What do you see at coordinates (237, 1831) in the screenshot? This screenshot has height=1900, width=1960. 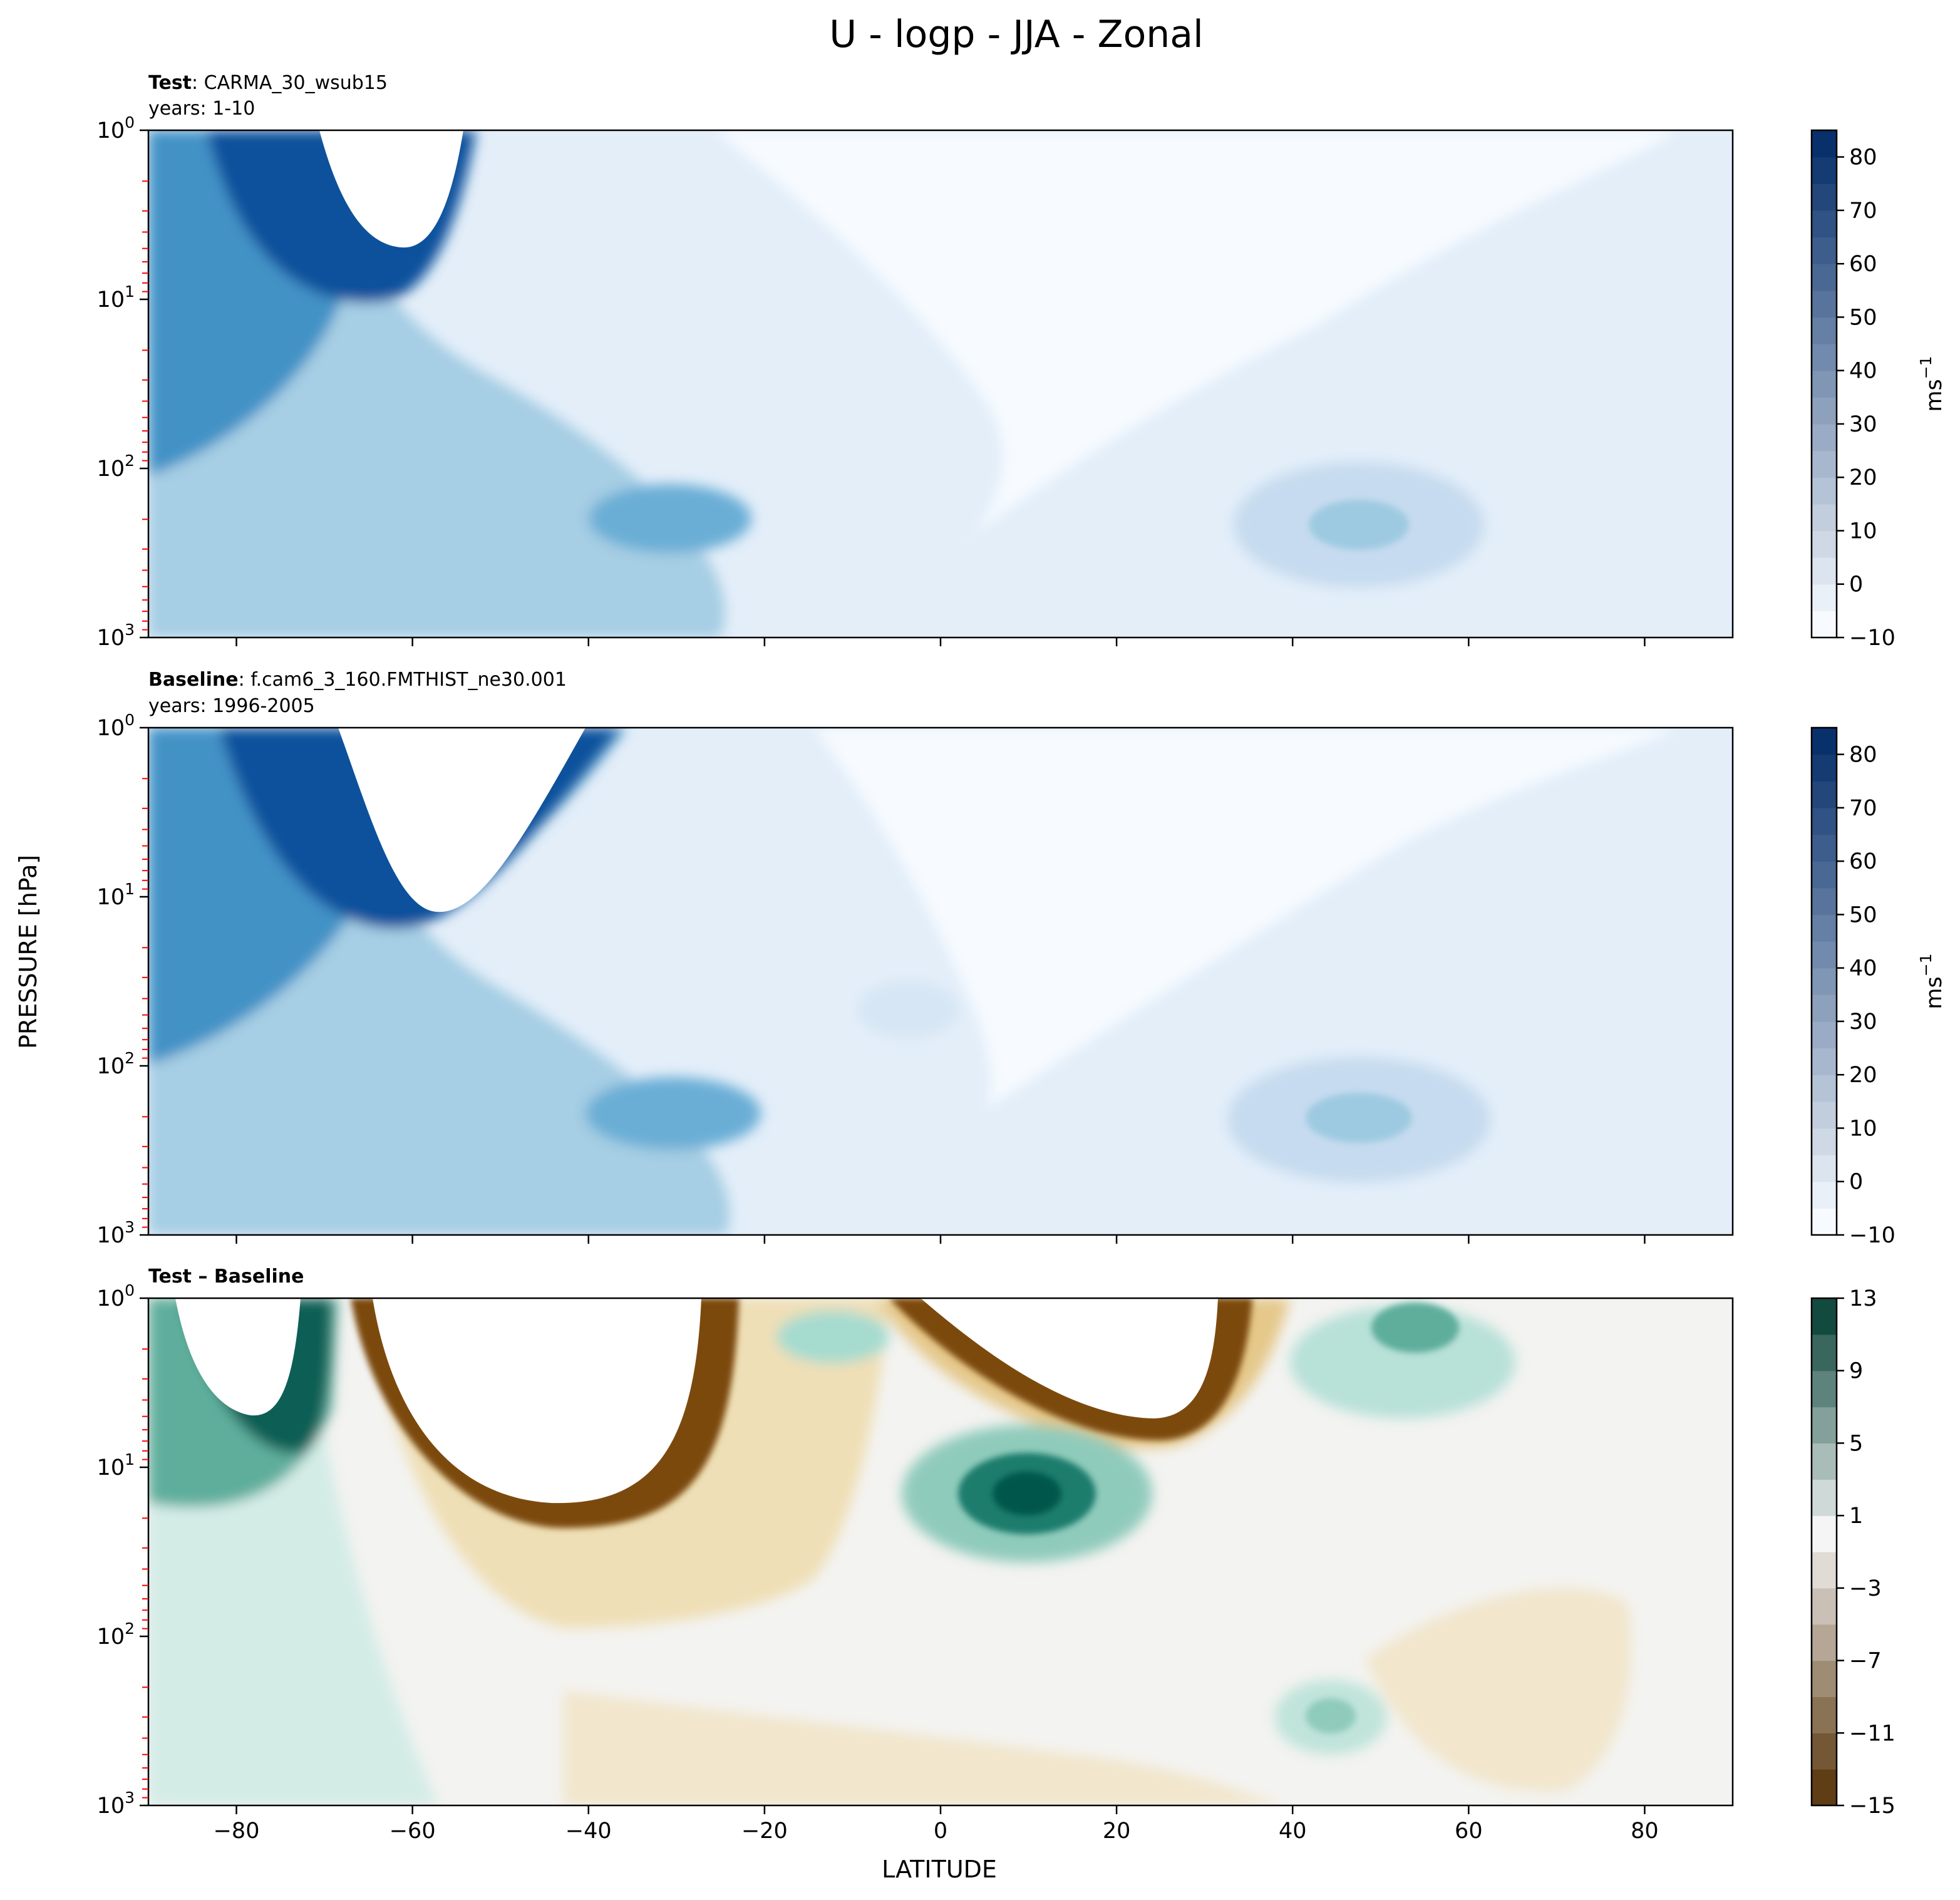 I see `x-tick-label: −80` at bounding box center [237, 1831].